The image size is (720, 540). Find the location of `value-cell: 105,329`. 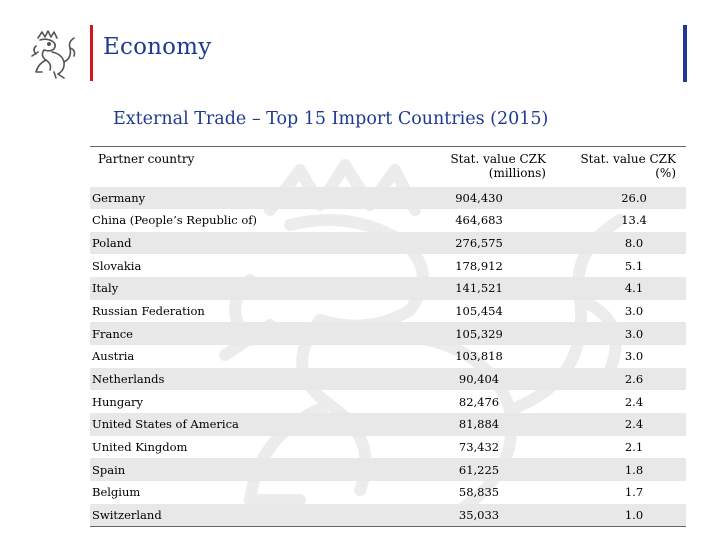

value-cell: 105,329 is located at coordinates (479, 334).